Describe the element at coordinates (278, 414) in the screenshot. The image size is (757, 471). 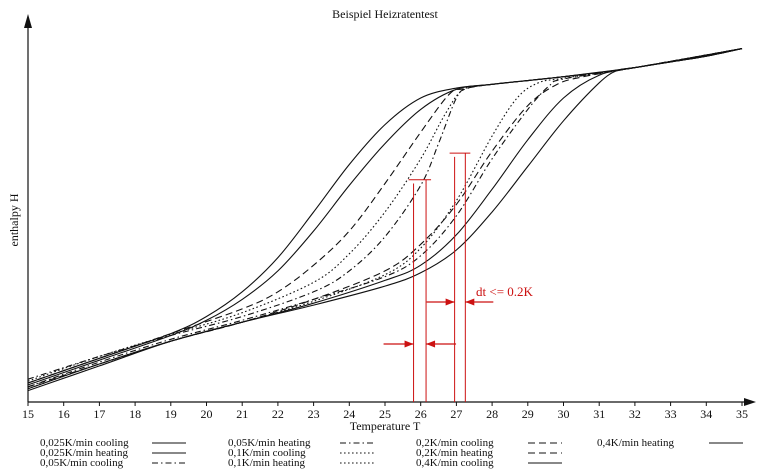
I see `x-tick-label: 22` at that location.